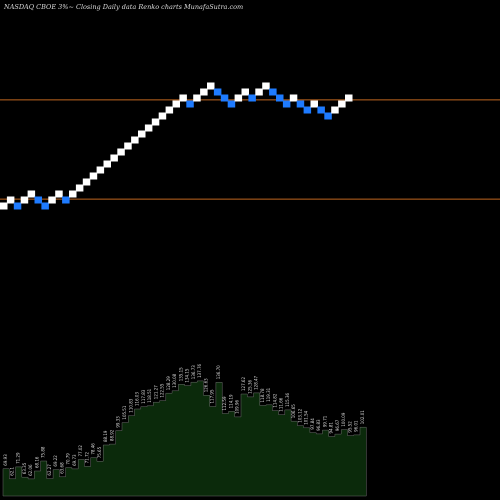  I want to click on volume-label: 102.01, so click(362, 417).